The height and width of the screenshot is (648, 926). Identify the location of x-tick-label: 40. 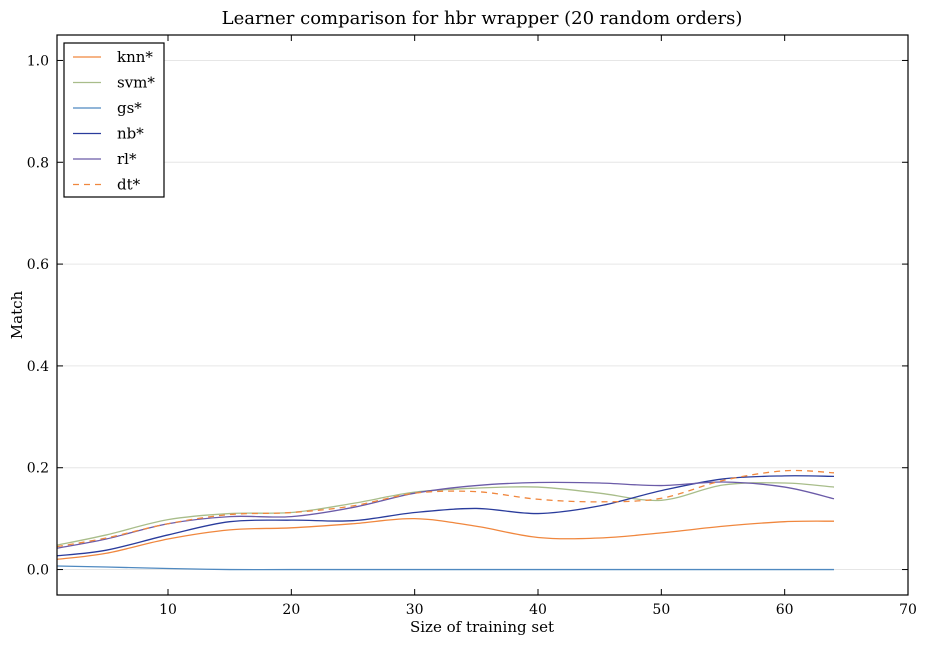
(538, 610).